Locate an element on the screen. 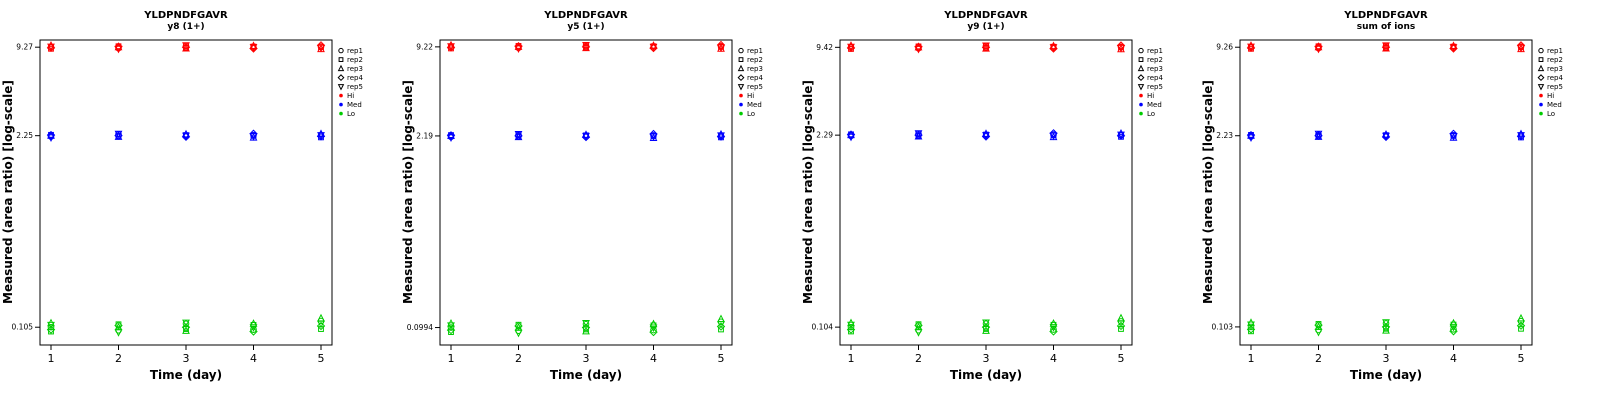 Image resolution: width=1600 pixels, height=400 pixels. plot-subtitle: sum of ions is located at coordinates (1386, 27).